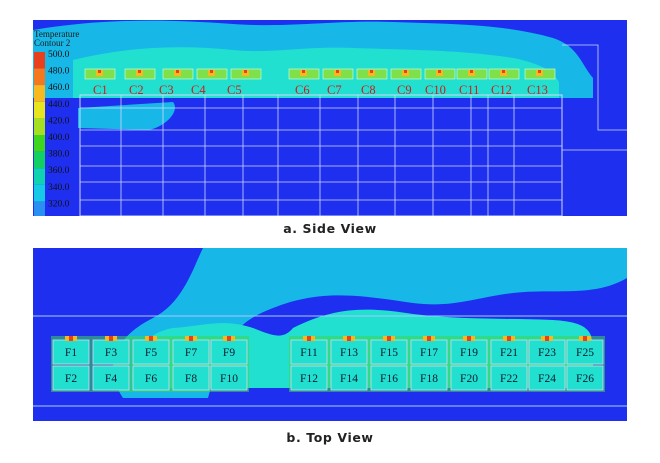 Image resolution: width=660 pixels, height=463 pixels. I want to click on fan-label: F12, so click(309, 379).